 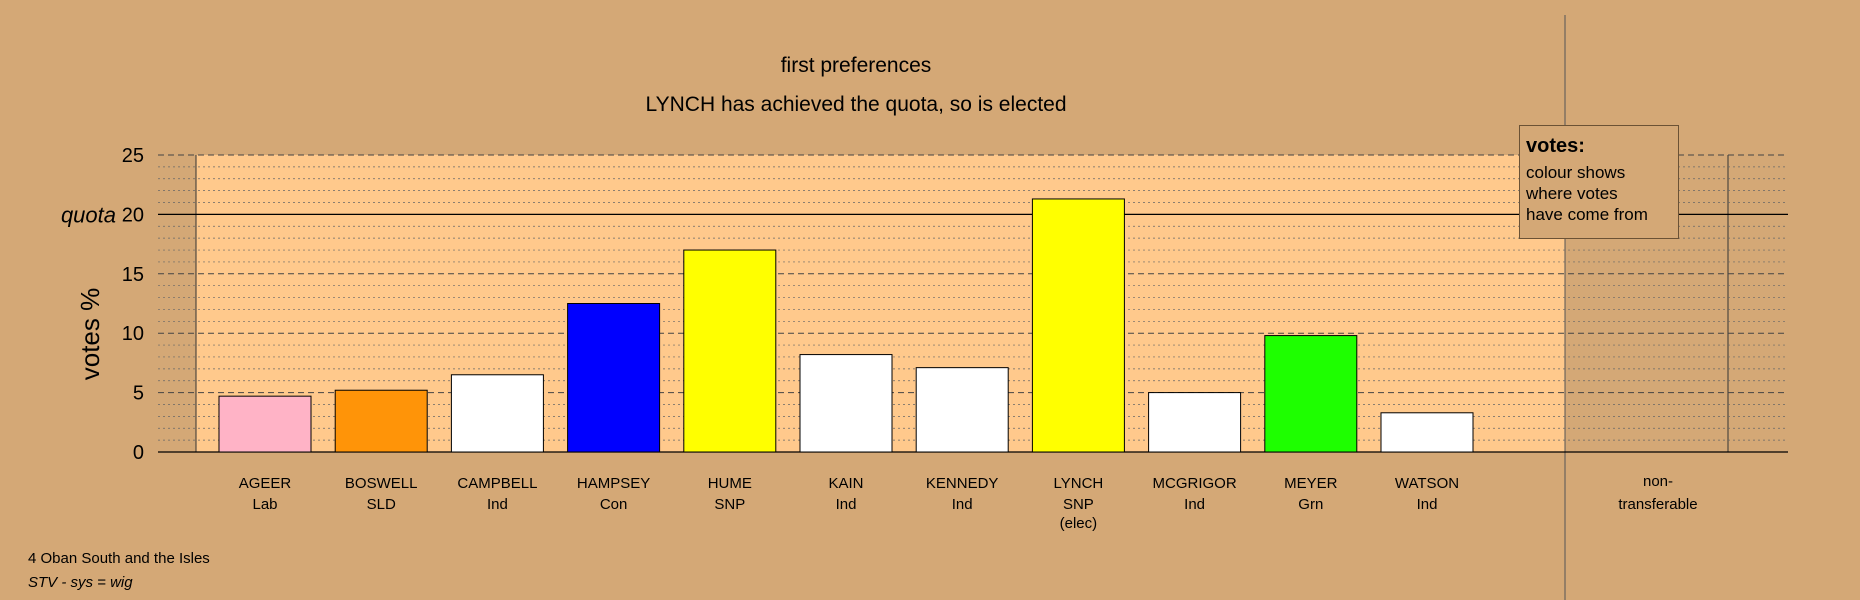 I want to click on candidate-party-label: Con, so click(x=614, y=504).